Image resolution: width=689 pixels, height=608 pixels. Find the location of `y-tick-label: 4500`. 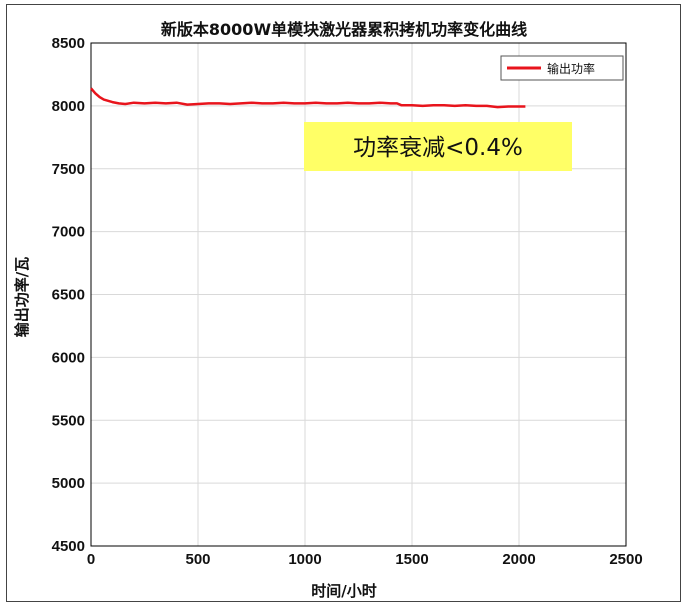

y-tick-label: 4500 is located at coordinates (68, 546).